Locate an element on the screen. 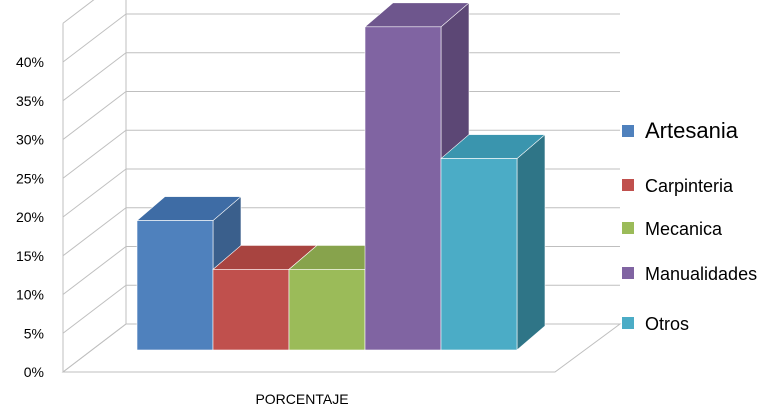  y-tick-label: 35% is located at coordinates (30, 101).